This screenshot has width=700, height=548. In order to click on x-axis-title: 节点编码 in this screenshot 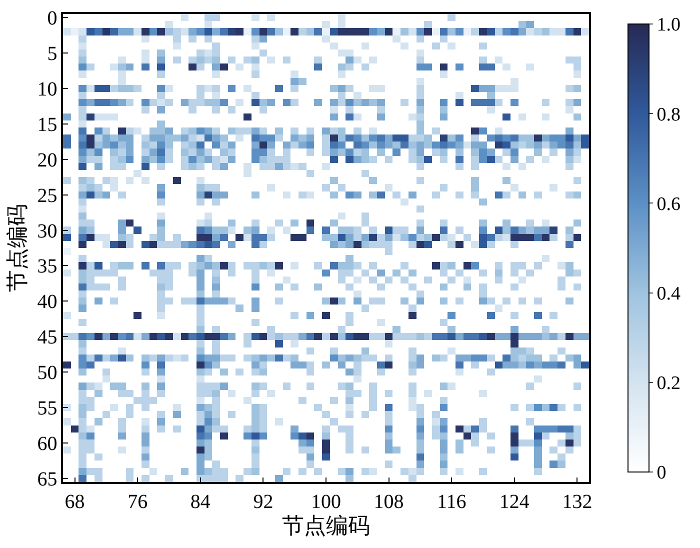, I will do `click(326, 525)`.